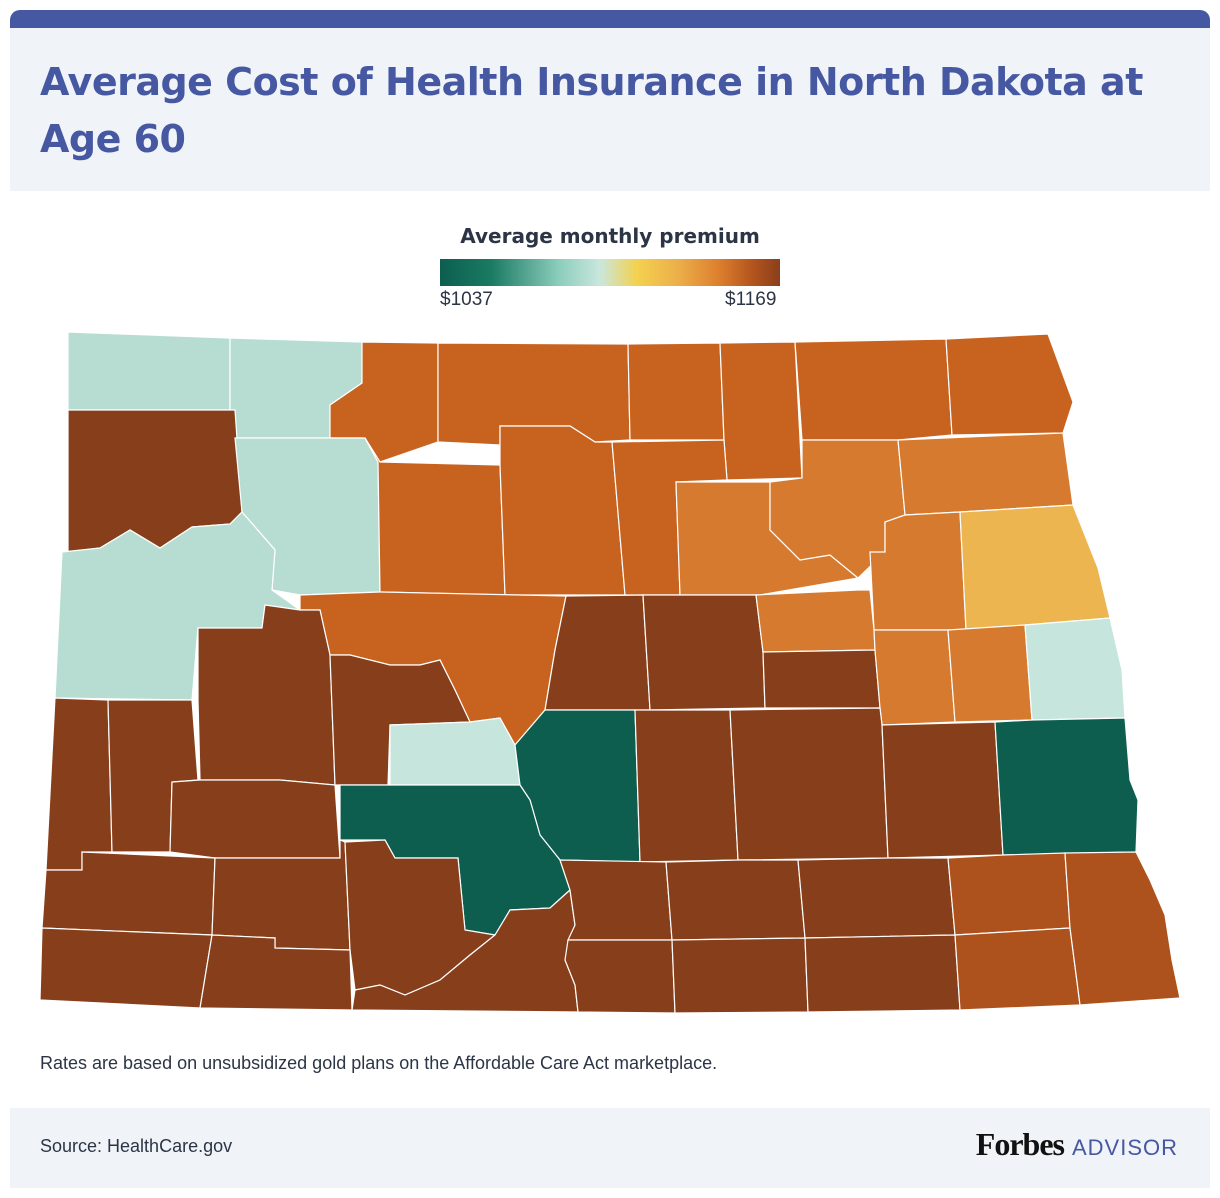 The image size is (1220, 1198). I want to click on legend-title: Average monthly premium, so click(610, 236).